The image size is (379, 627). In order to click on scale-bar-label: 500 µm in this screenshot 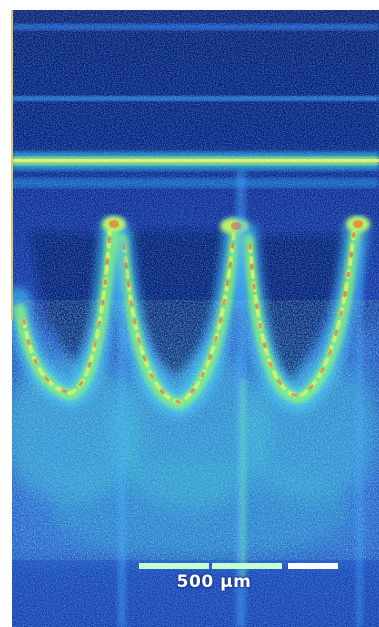, I will do `click(214, 582)`.